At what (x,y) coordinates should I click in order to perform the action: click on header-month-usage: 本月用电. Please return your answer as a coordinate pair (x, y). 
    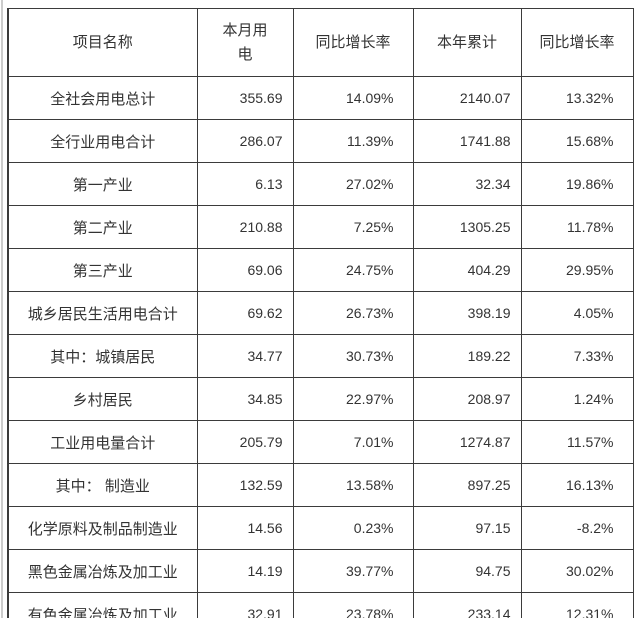
    Looking at the image, I should click on (245, 42).